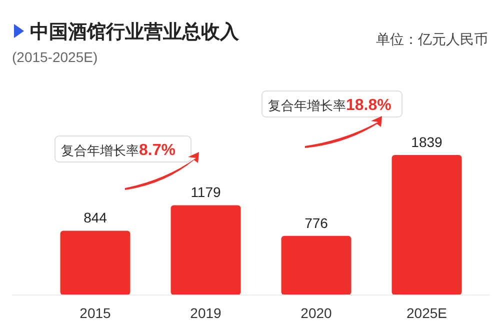  What do you see at coordinates (426, 313) in the screenshot?
I see `x-tick-label: 2025E` at bounding box center [426, 313].